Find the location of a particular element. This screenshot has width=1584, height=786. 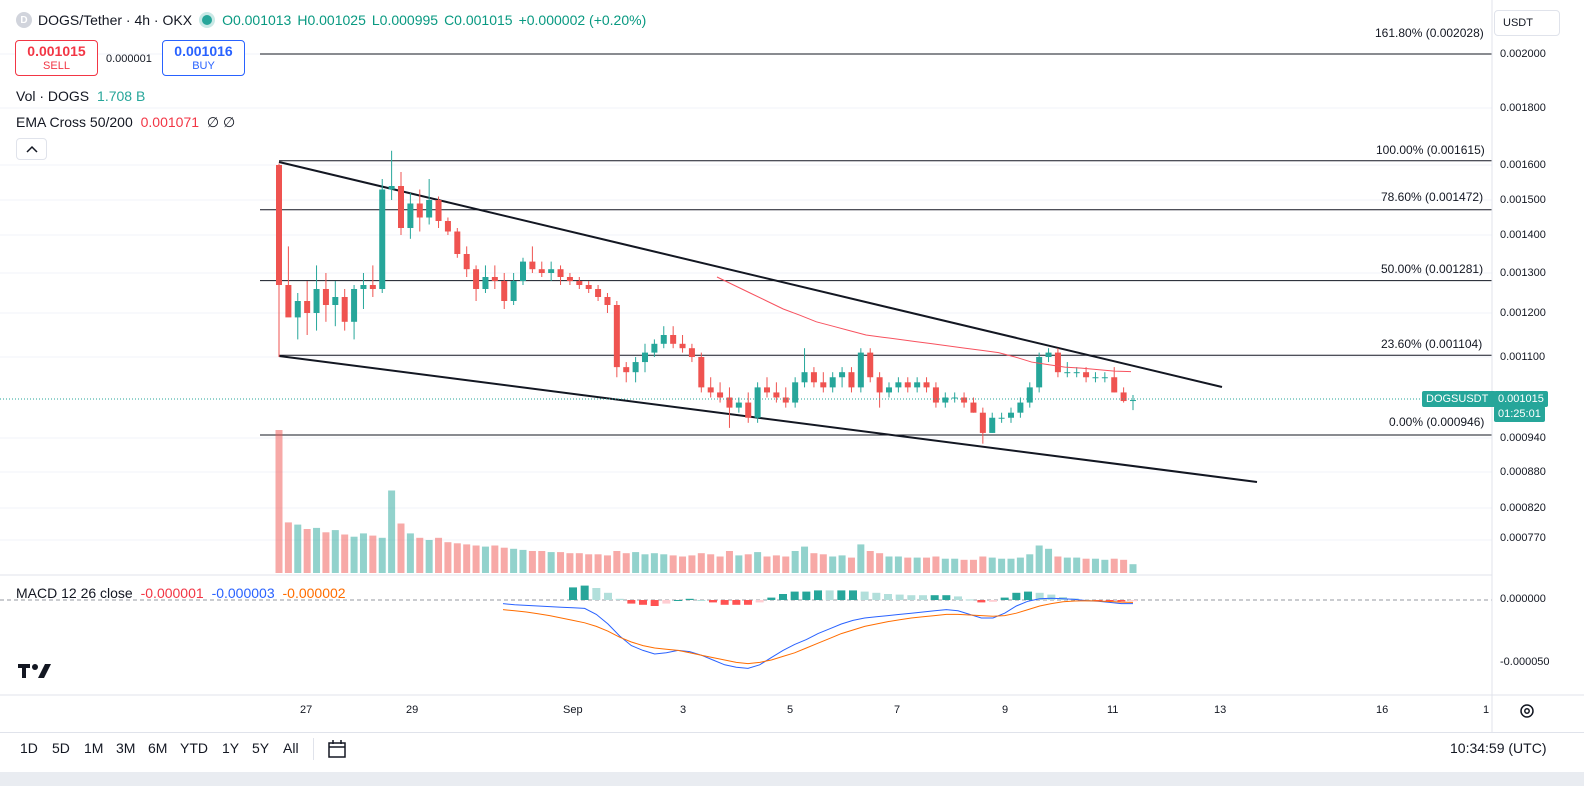

volume-value: 1.708 B is located at coordinates (121, 96).